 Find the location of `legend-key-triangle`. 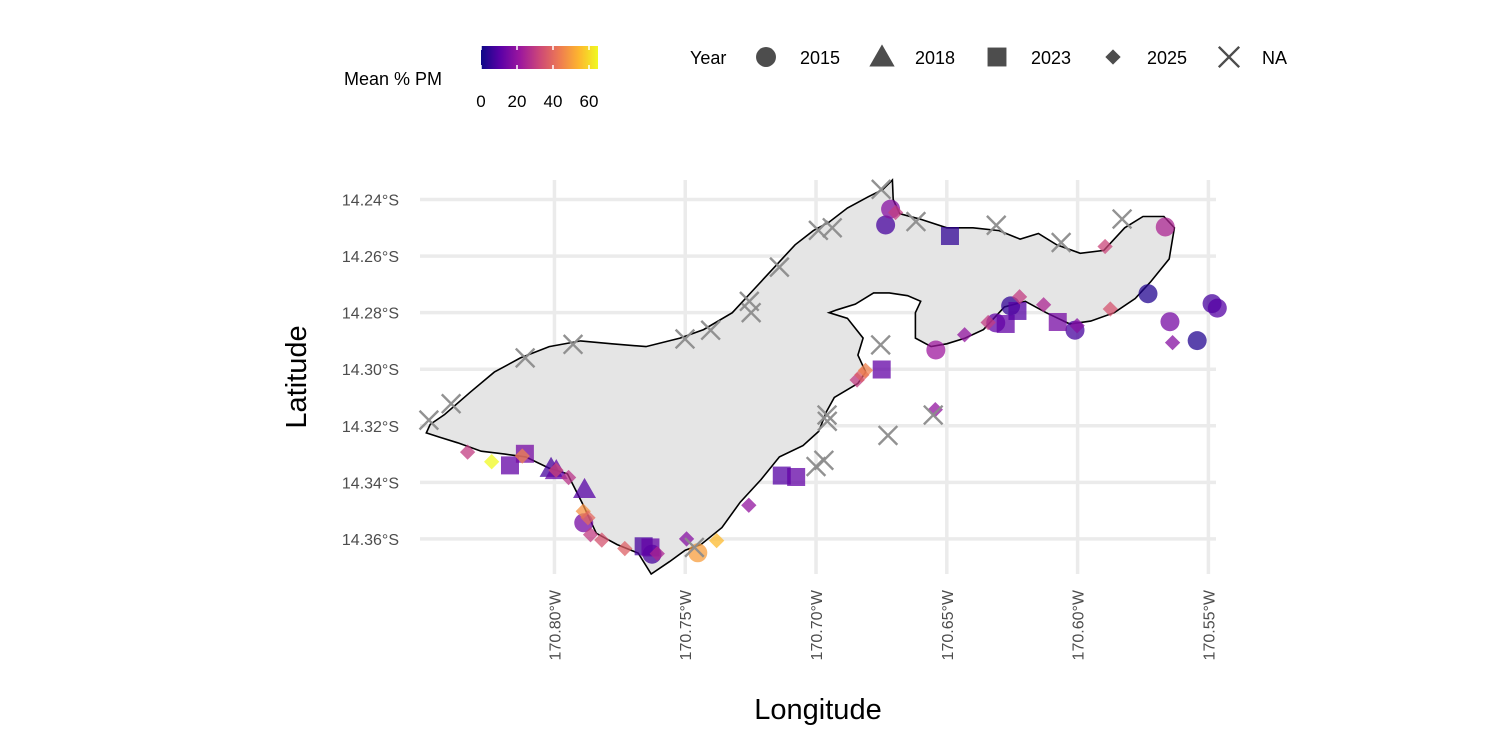

legend-key-triangle is located at coordinates (882, 55).